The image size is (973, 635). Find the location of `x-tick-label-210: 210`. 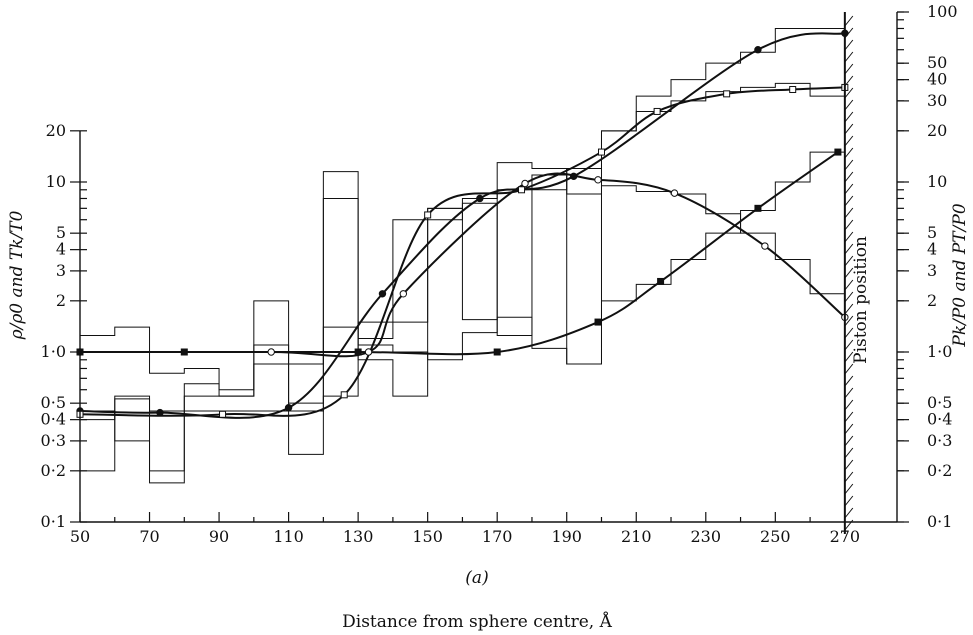

x-tick-label-210: 210 is located at coordinates (636, 536).